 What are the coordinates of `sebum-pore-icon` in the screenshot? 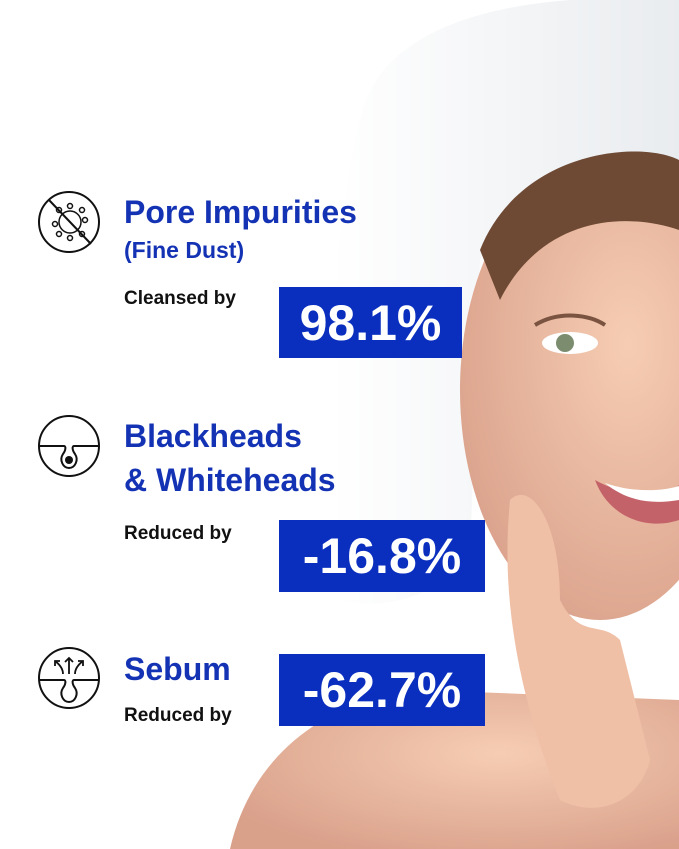 It's located at (69, 678).